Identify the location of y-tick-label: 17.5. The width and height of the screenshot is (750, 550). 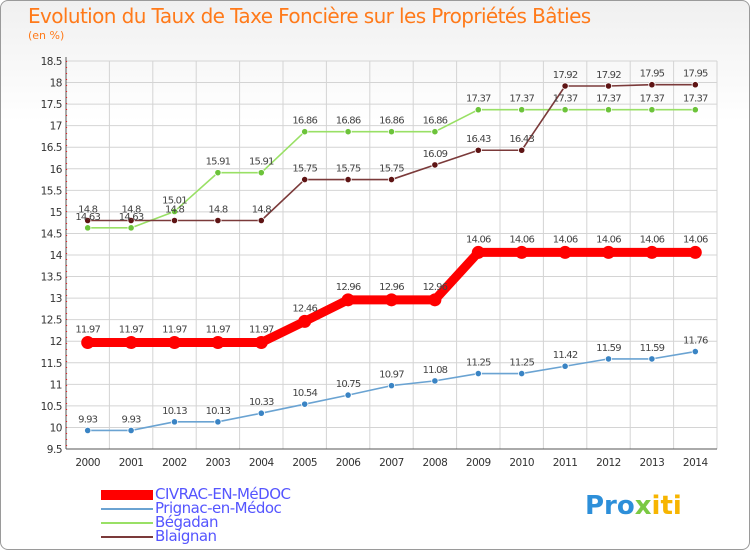
(51, 105).